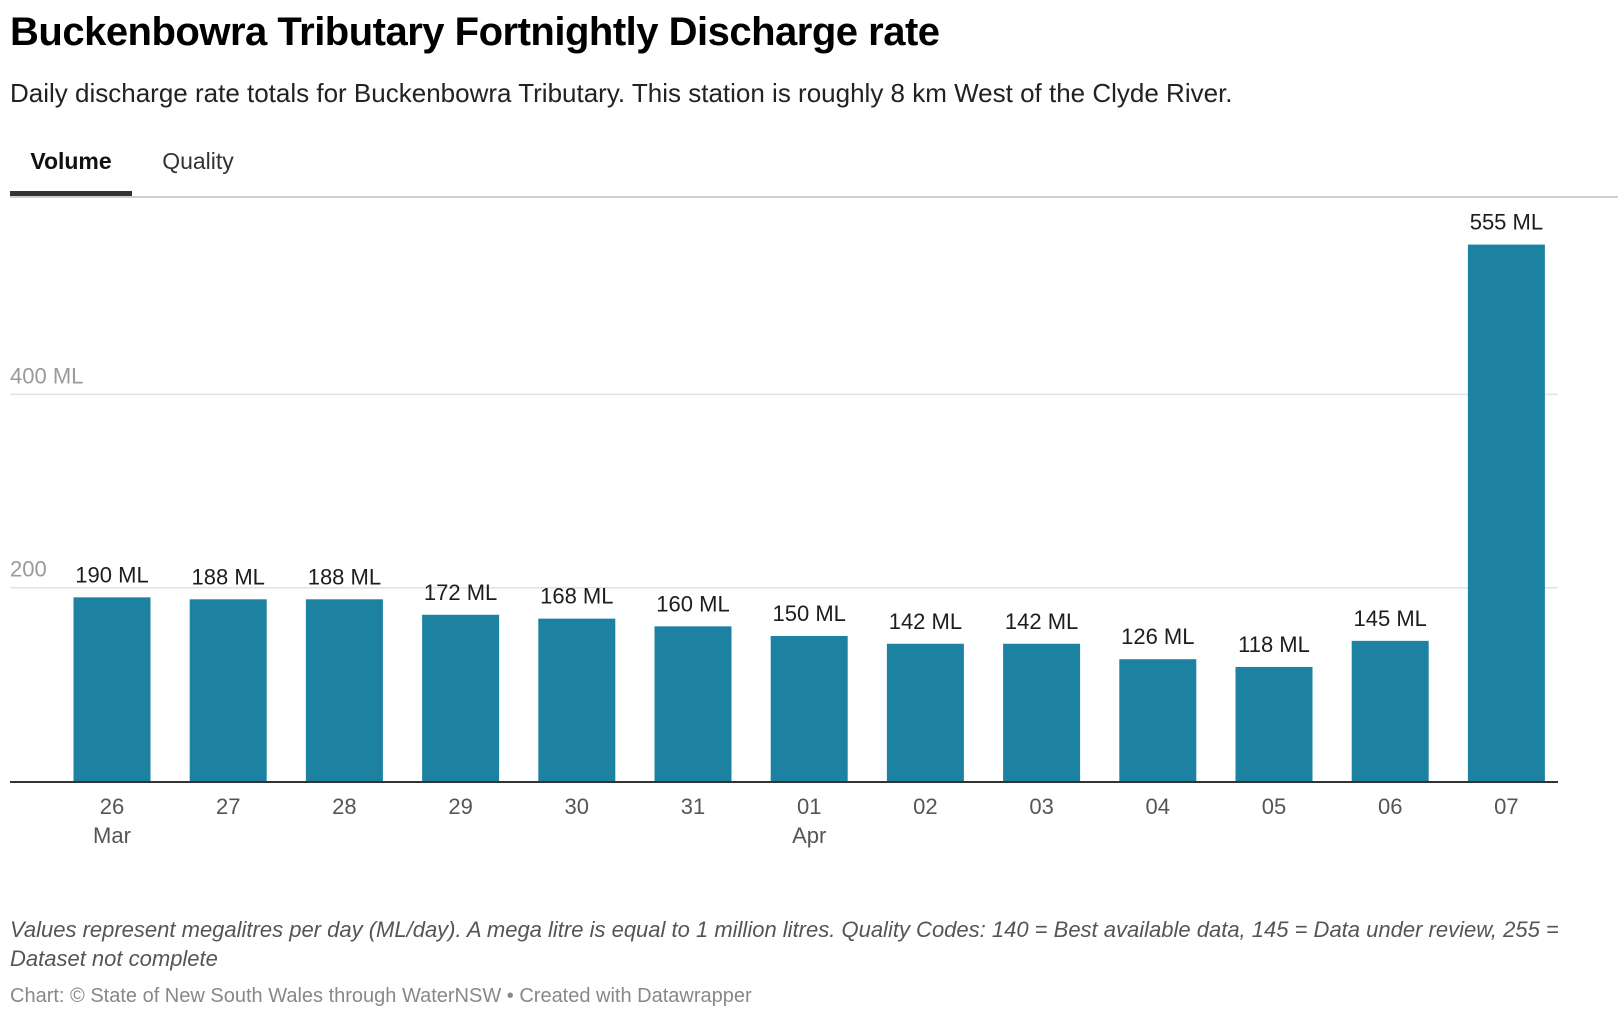 This screenshot has height=1020, width=1620. I want to click on value-label: 168 ML, so click(576, 596).